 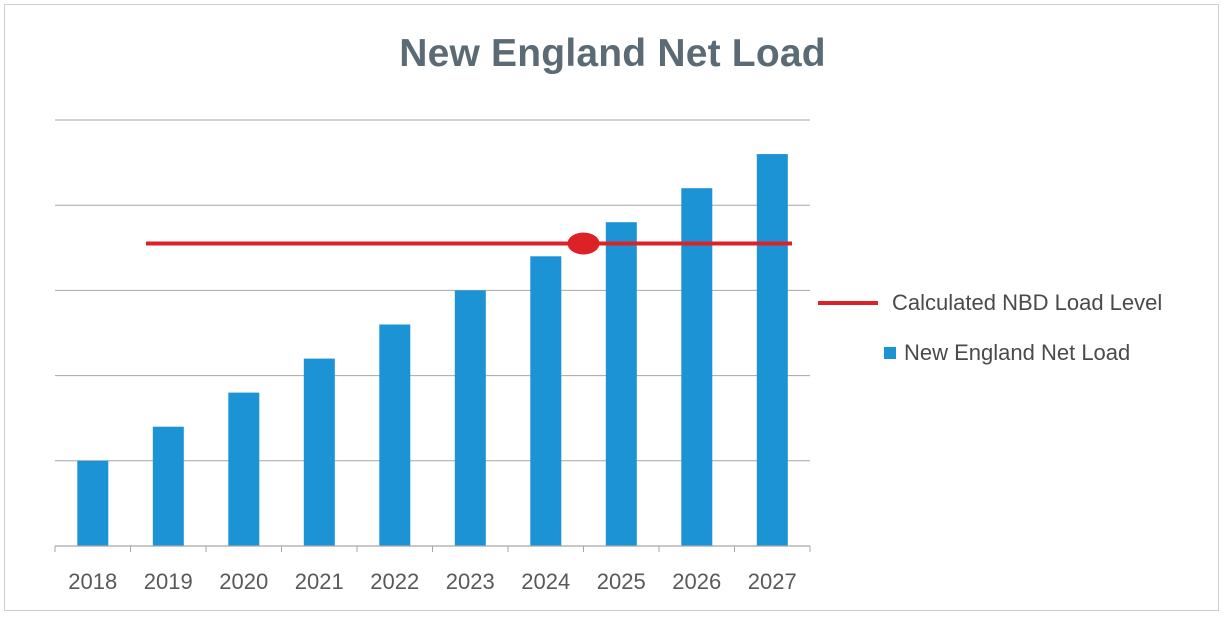 I want to click on x-tick-label-2020: 2020, so click(x=243, y=581).